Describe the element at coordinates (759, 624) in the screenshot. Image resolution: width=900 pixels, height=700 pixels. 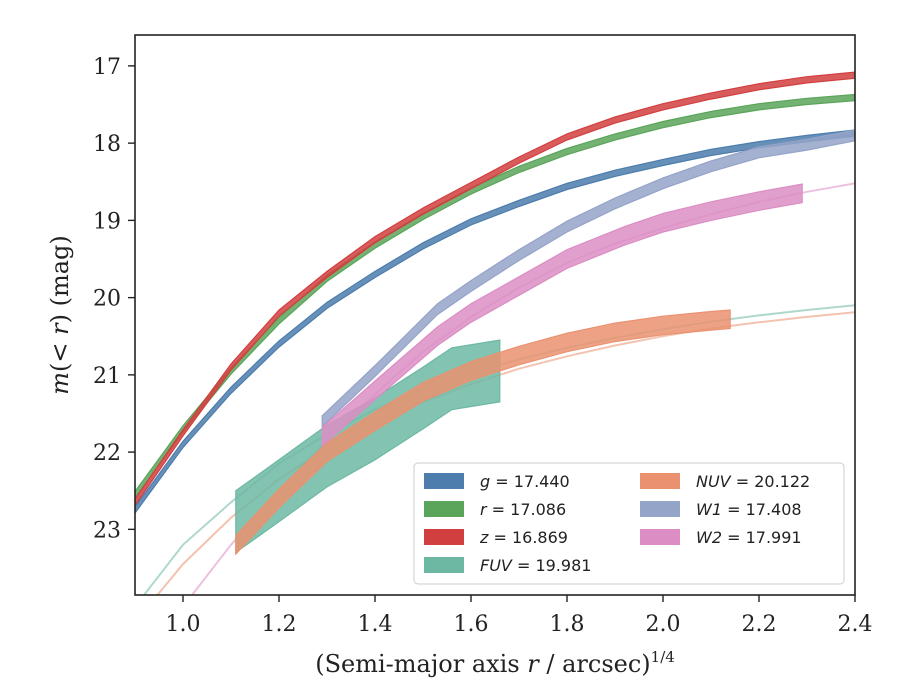
I see `x-tick-label: 2.2` at that location.